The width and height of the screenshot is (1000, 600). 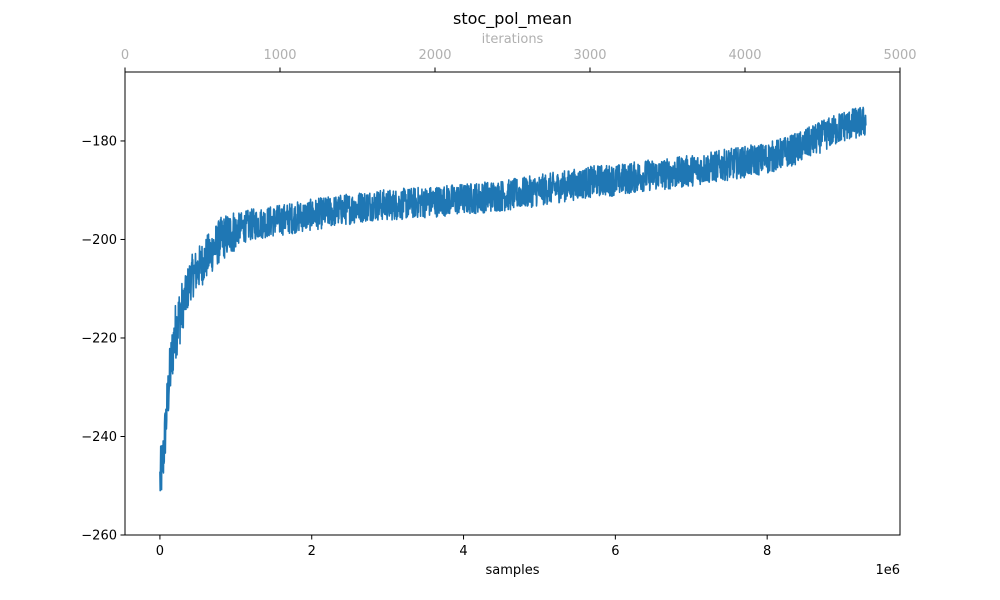 What do you see at coordinates (312, 551) in the screenshot?
I see `x-tick-label: 2` at bounding box center [312, 551].